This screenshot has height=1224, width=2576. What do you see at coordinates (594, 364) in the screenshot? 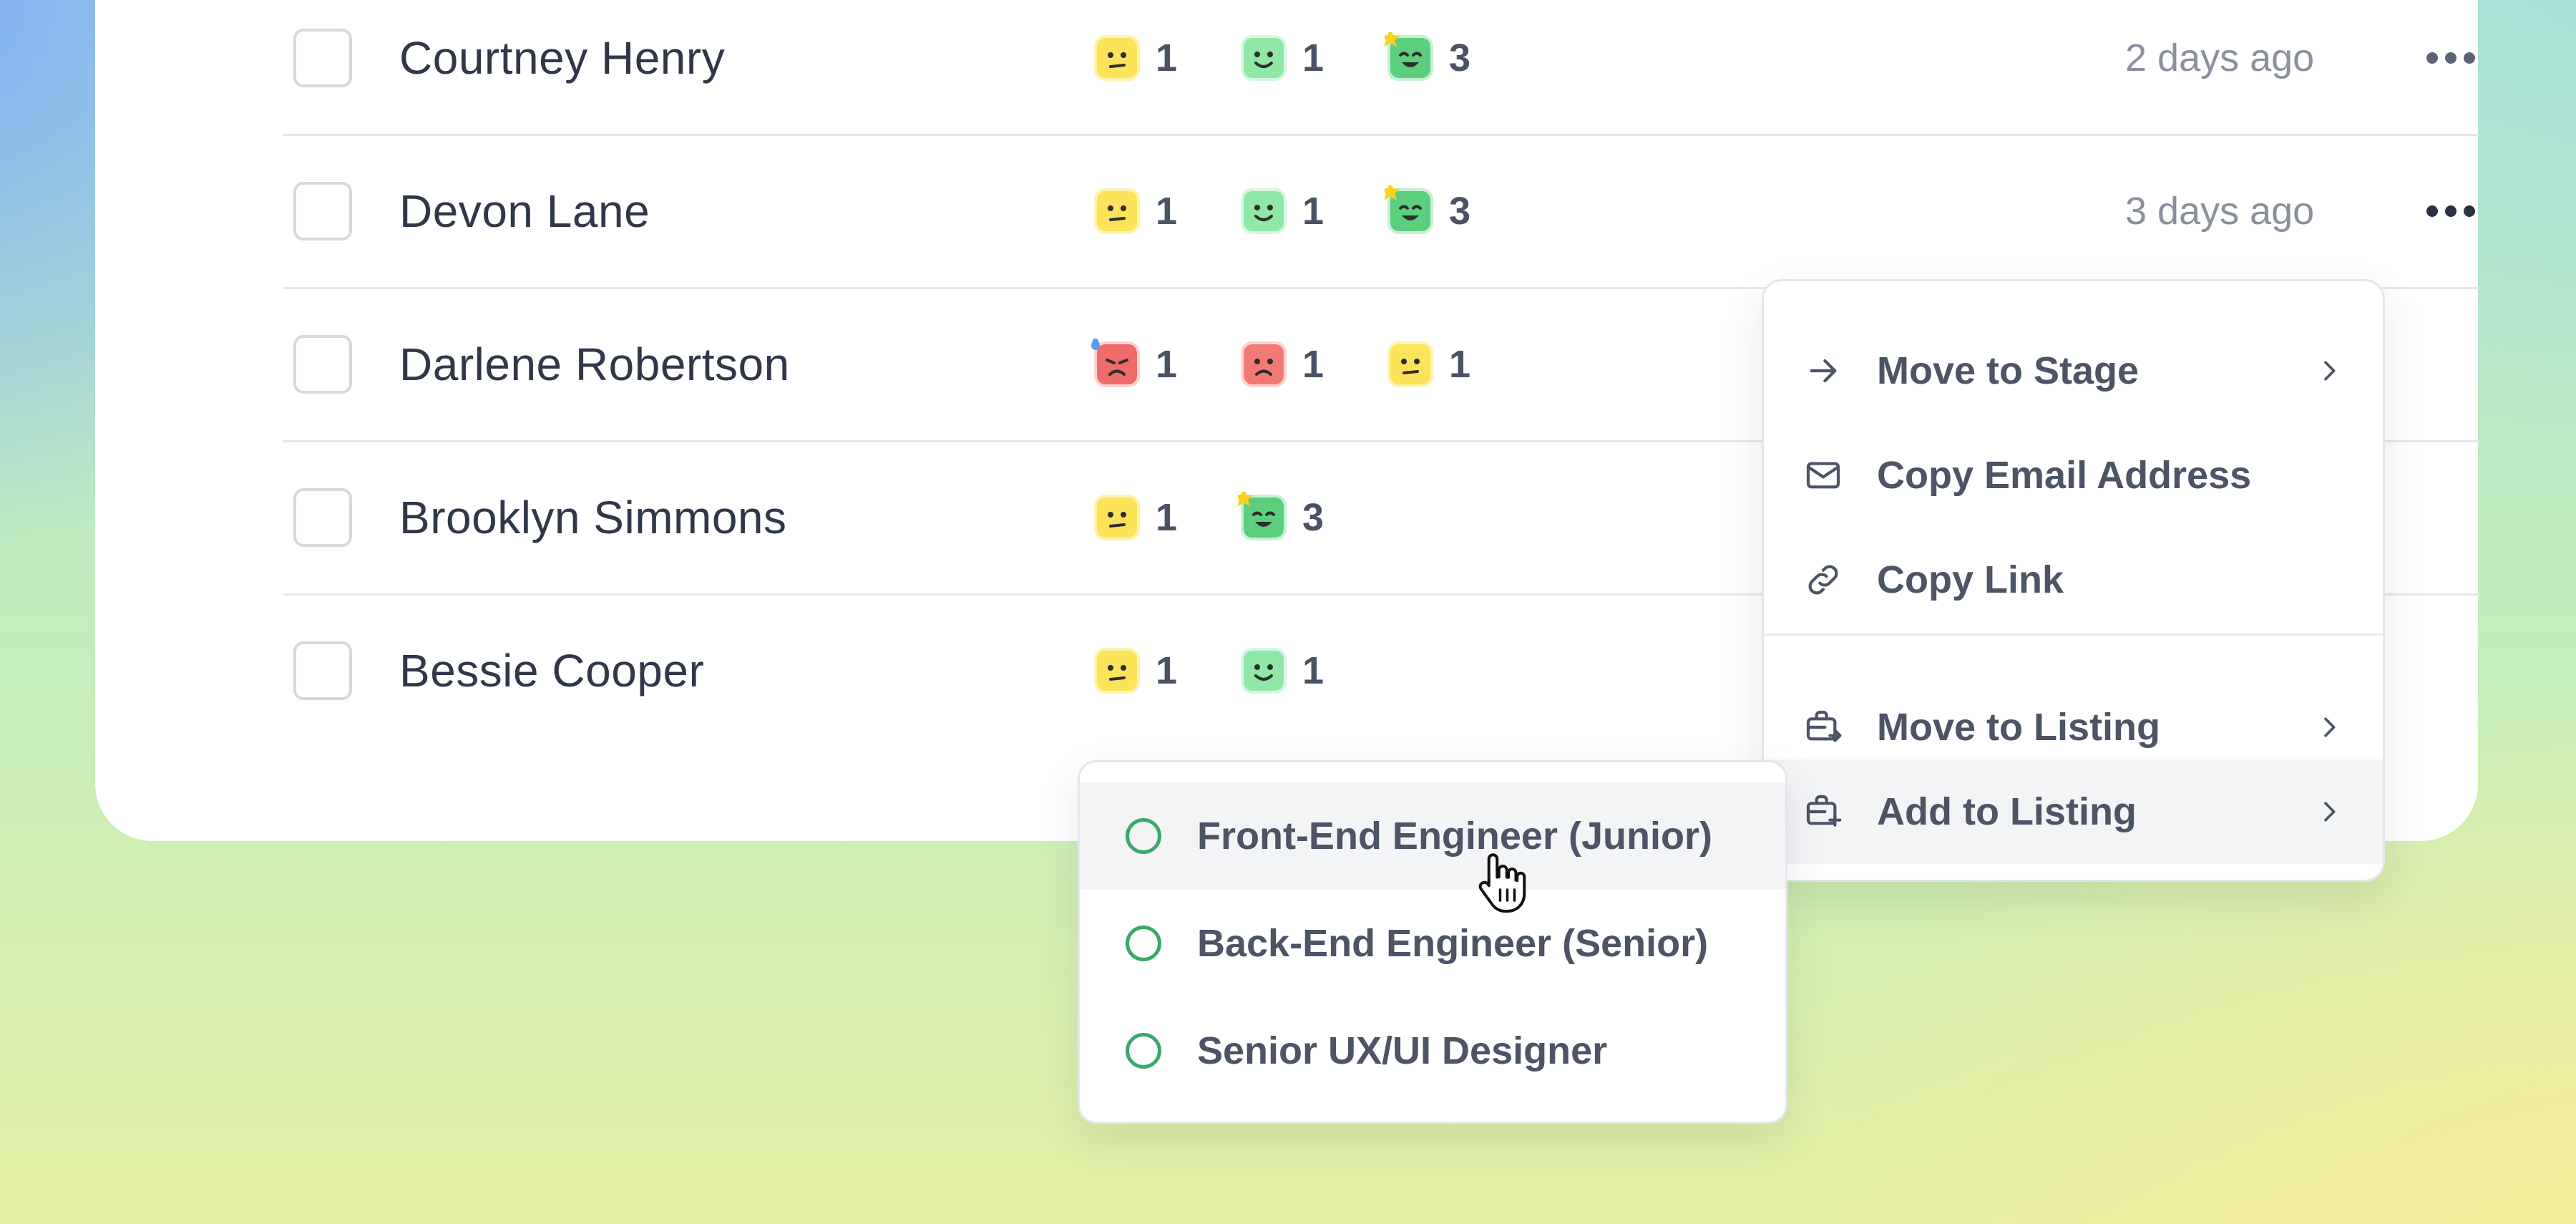
I see `candidate-name: Darlene Robertson` at bounding box center [594, 364].